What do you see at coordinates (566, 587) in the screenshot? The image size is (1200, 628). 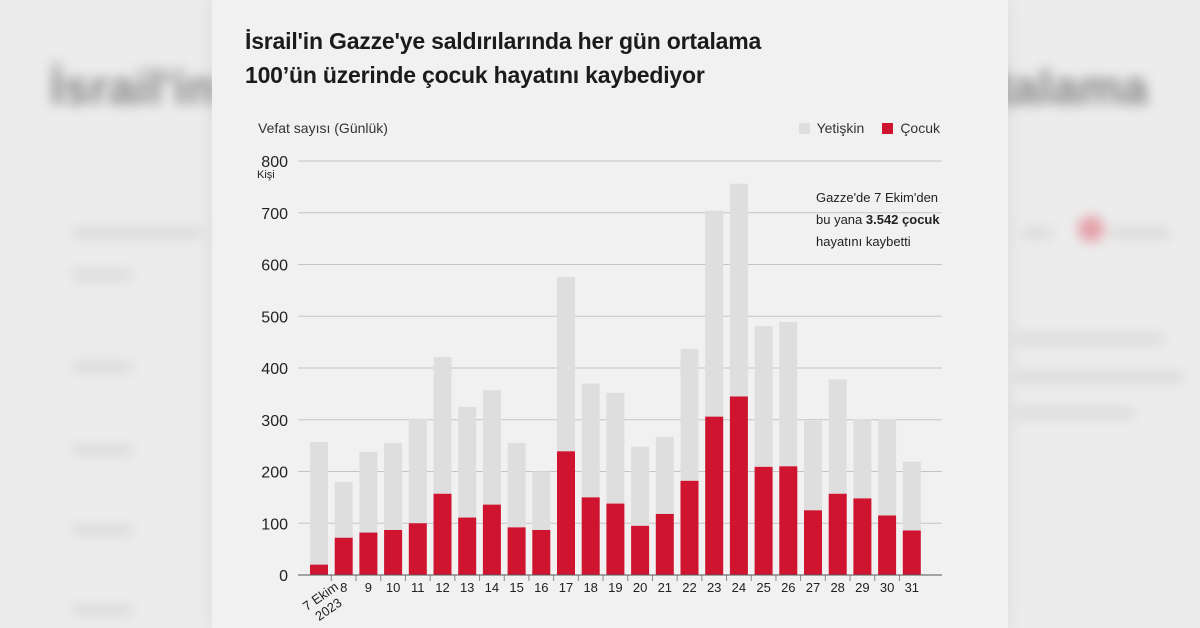 I see `x-tick-label: 17` at bounding box center [566, 587].